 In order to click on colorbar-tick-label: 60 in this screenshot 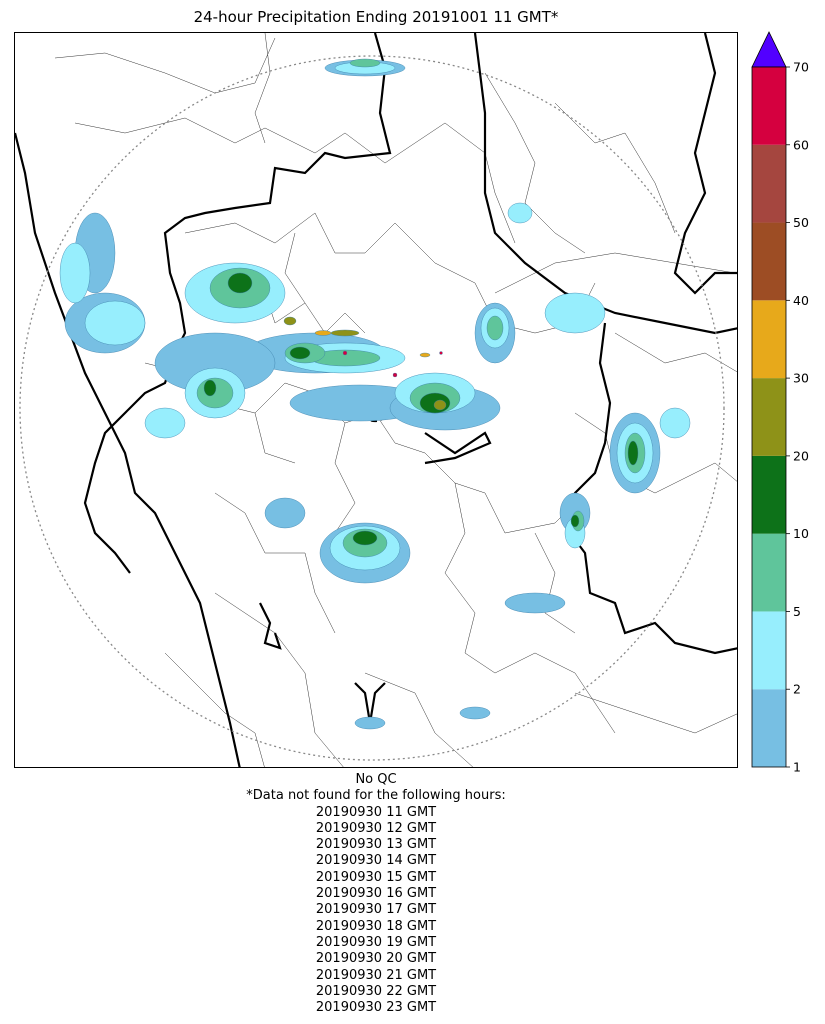, I will do `click(801, 144)`.